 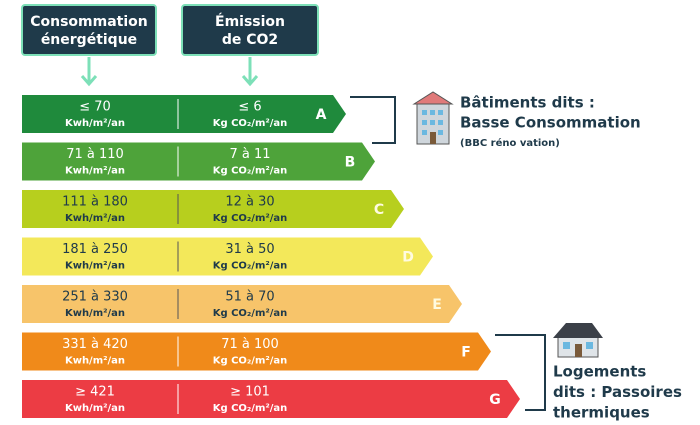 I want to click on energy-range: 71 à 110, so click(x=95, y=154).